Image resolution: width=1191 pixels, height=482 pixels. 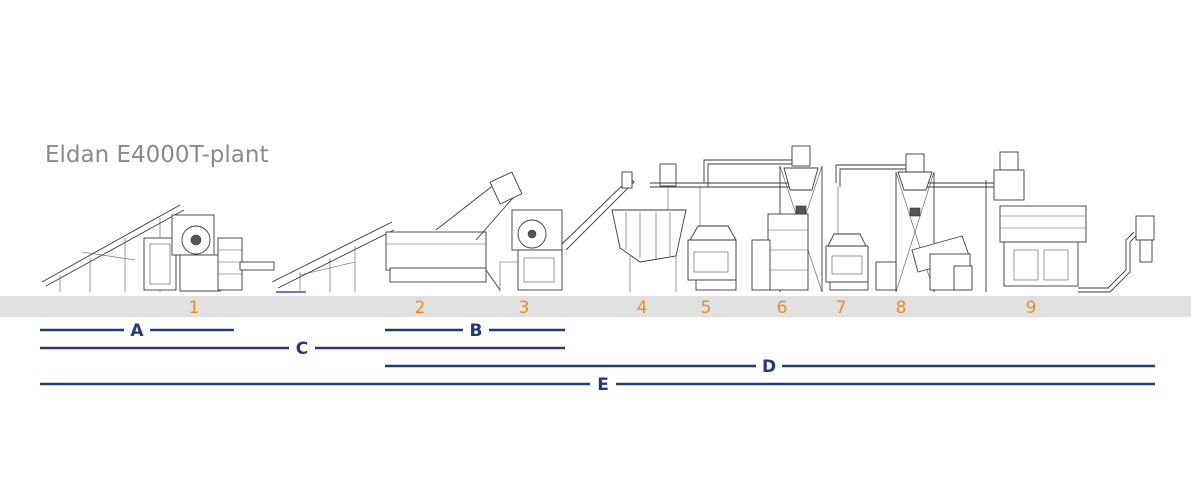 What do you see at coordinates (841, 308) in the screenshot?
I see `station-label-7: 7` at bounding box center [841, 308].